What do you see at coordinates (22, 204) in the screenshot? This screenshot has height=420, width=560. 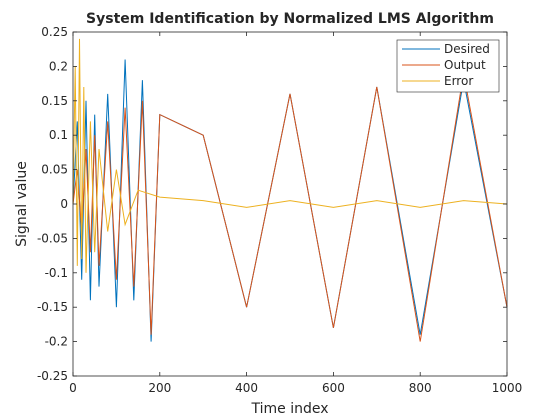 I see `y-axis-label: Signal value` at bounding box center [22, 204].